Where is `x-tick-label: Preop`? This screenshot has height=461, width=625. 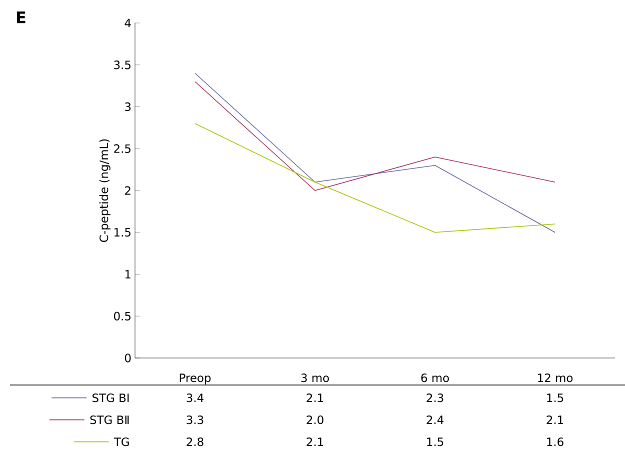 x-tick-label: Preop is located at coordinates (195, 379).